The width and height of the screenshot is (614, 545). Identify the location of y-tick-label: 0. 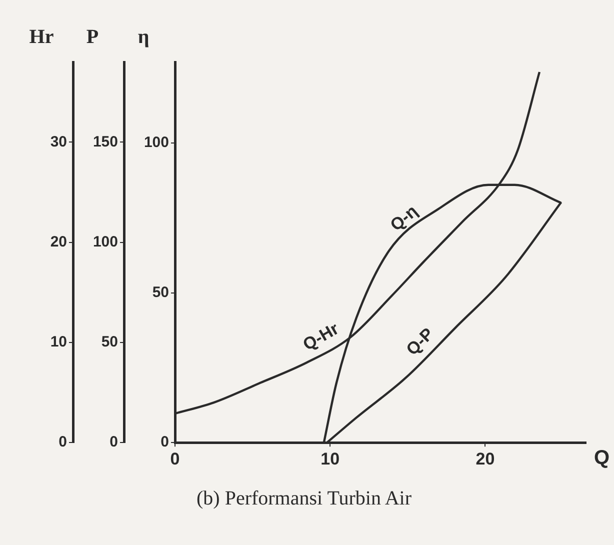
(164, 442).